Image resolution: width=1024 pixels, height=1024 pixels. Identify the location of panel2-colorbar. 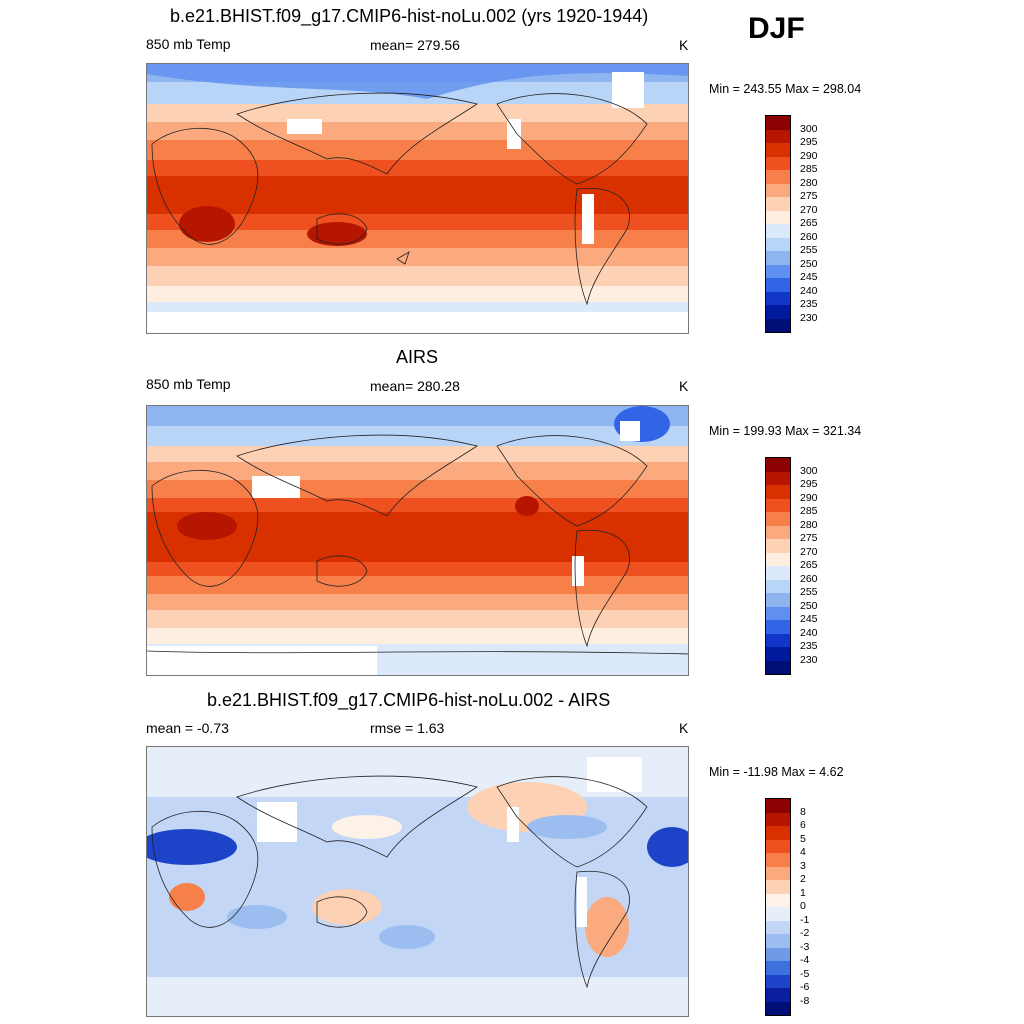
(778, 566).